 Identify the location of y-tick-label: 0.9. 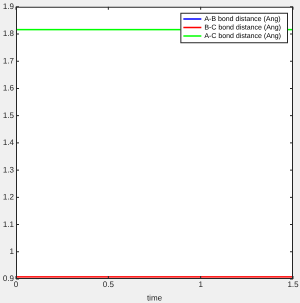
(8, 279).